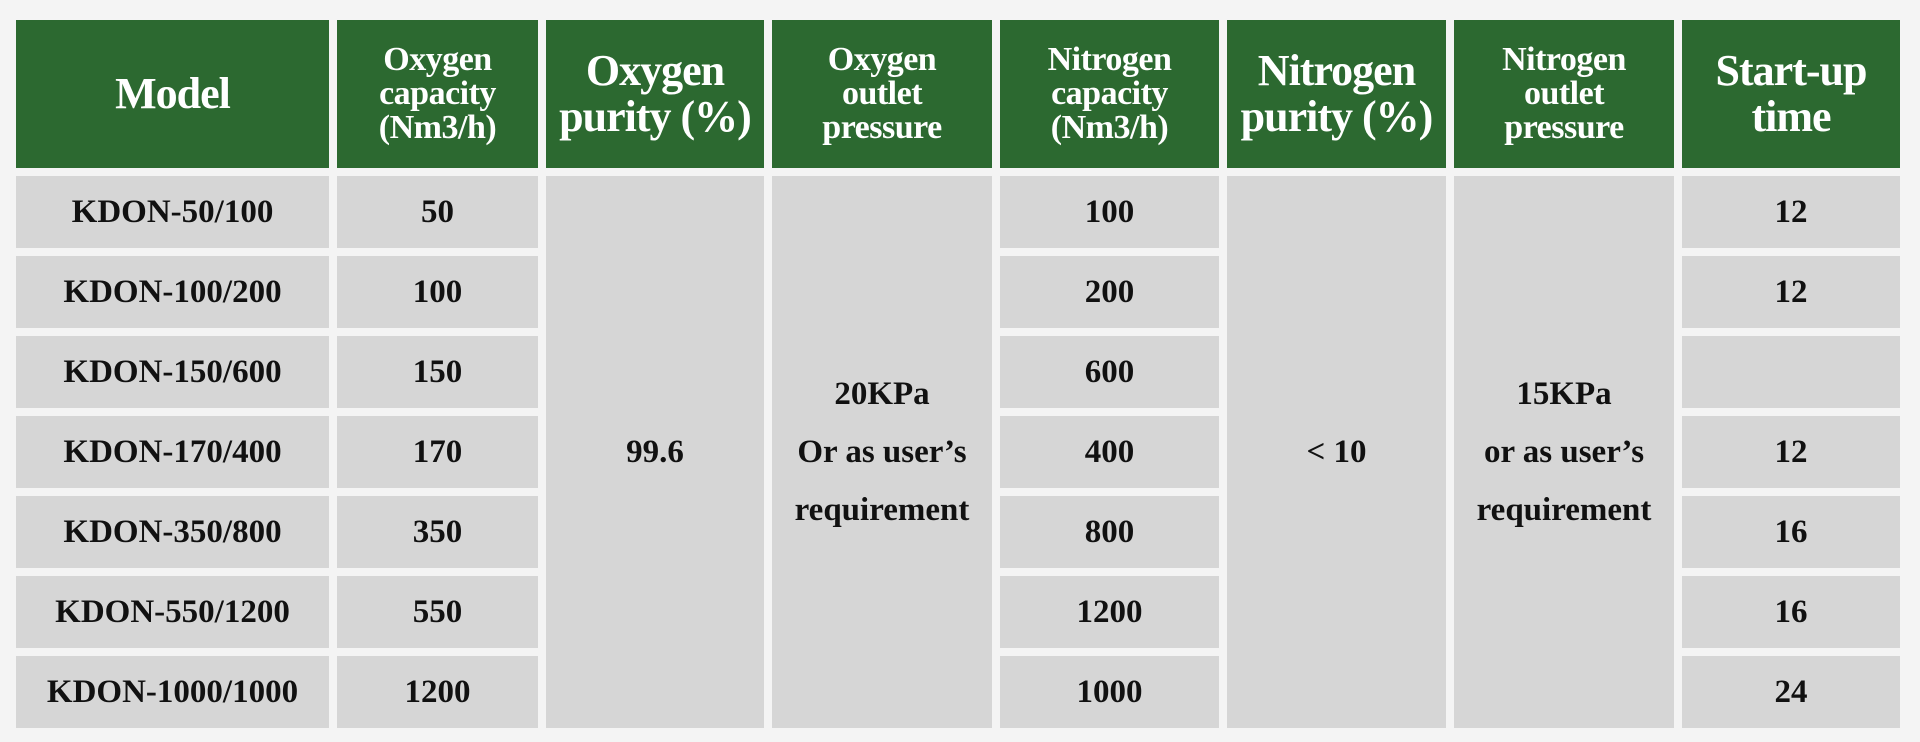  What do you see at coordinates (1791, 70) in the screenshot?
I see `text-line: Start-up` at bounding box center [1791, 70].